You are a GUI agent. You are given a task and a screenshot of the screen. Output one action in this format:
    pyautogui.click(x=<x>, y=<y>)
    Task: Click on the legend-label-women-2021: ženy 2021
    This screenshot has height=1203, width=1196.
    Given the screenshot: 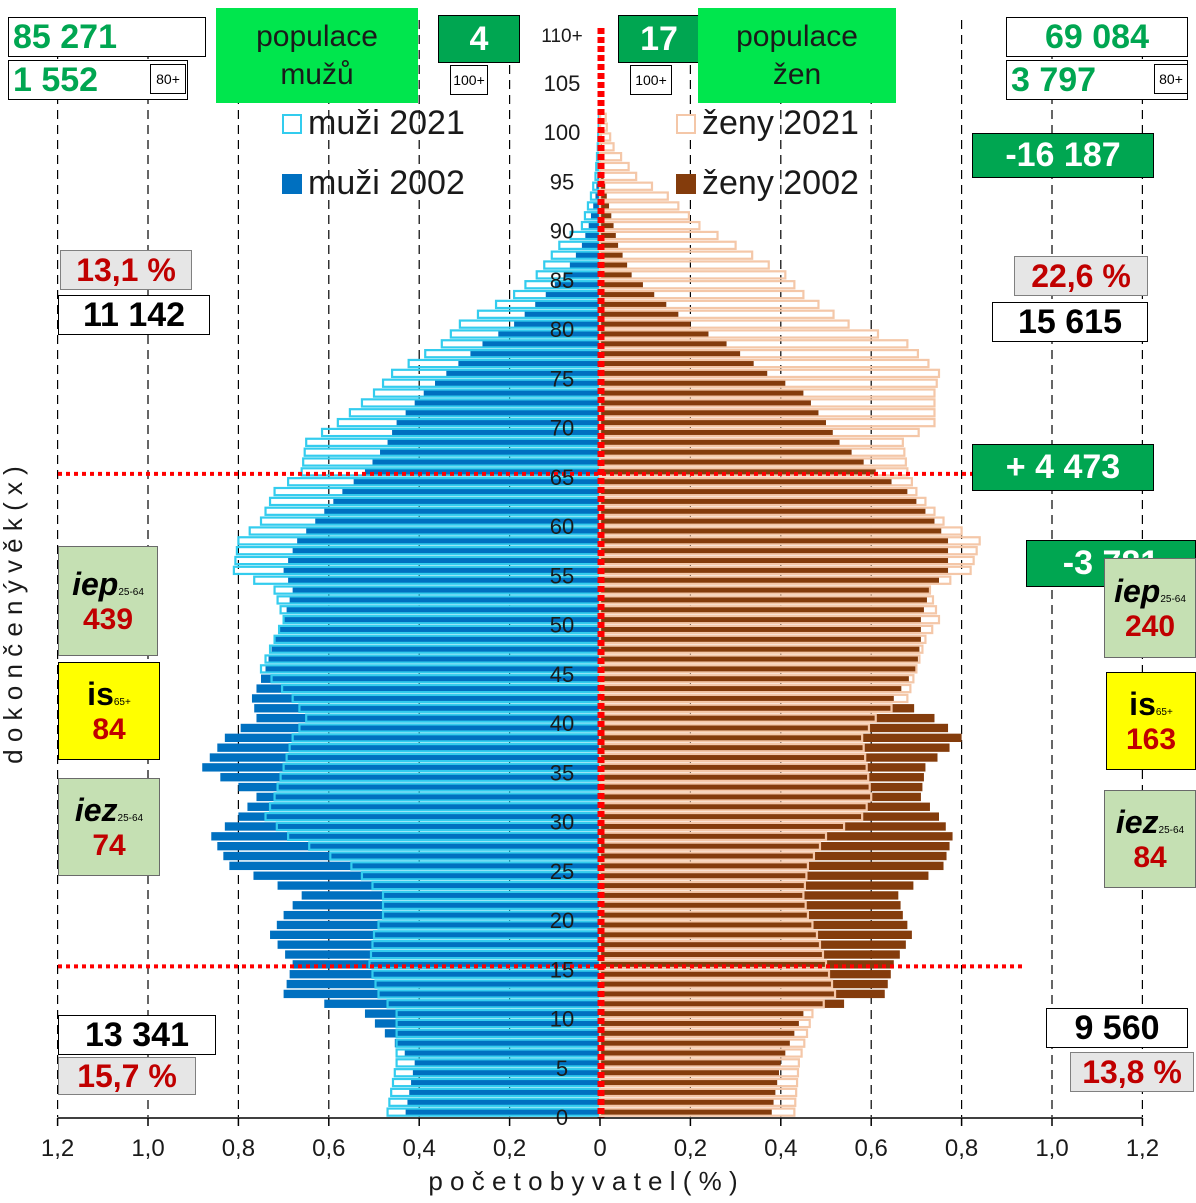 What is the action you would take?
    pyautogui.click(x=780, y=123)
    